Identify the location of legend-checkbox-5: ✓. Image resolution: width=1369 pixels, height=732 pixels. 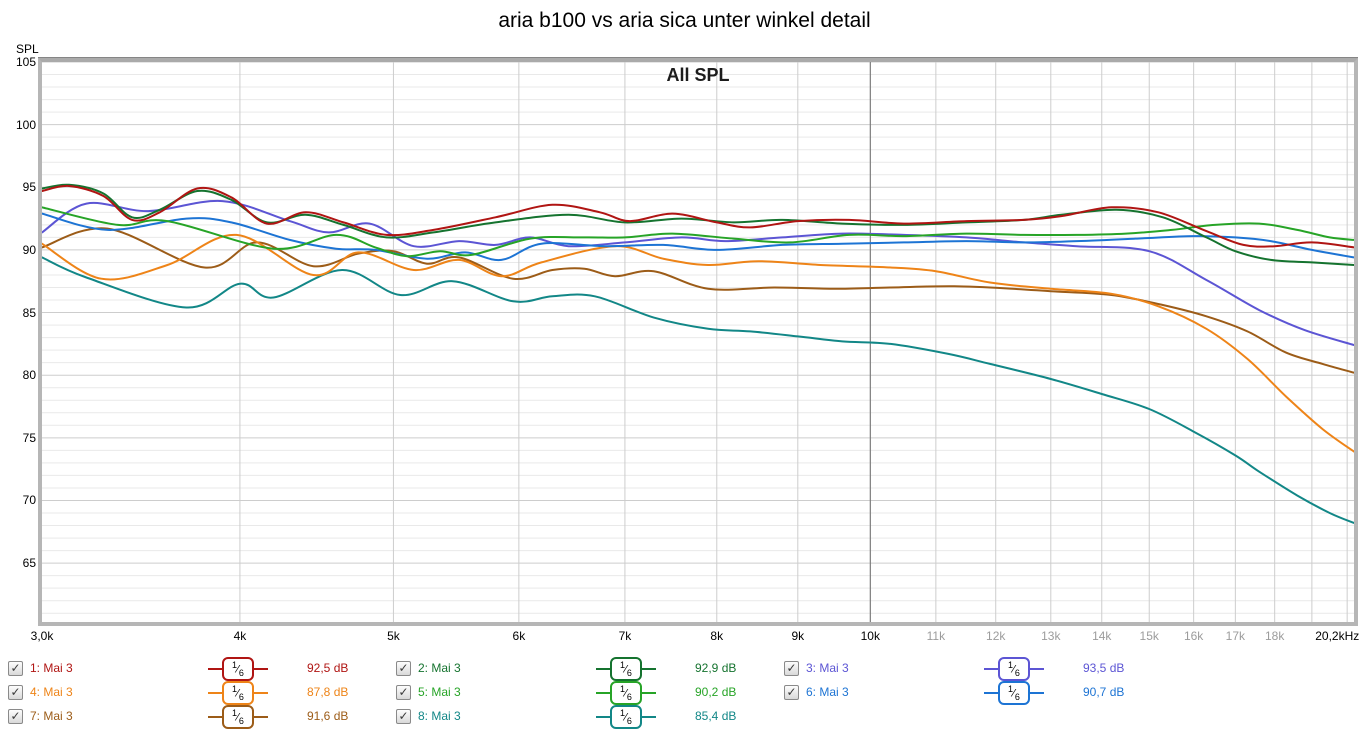
(403, 692).